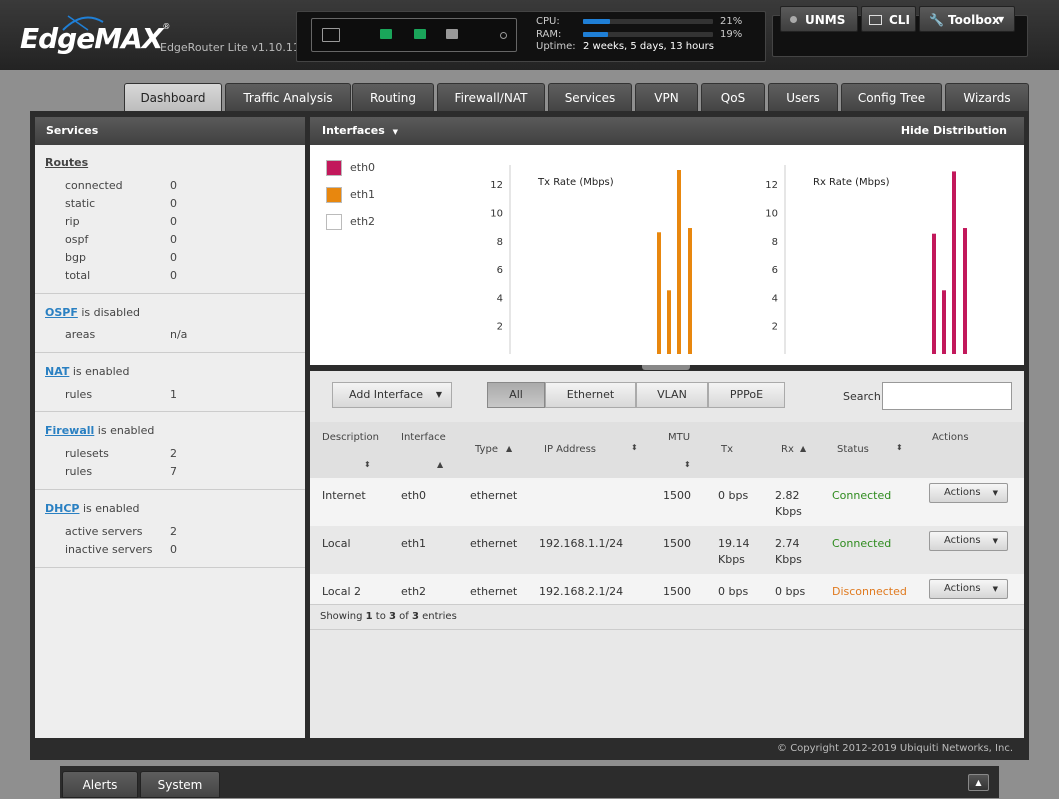 The image size is (1059, 799). What do you see at coordinates (179, 334) in the screenshot?
I see `service-row-value: n/a` at bounding box center [179, 334].